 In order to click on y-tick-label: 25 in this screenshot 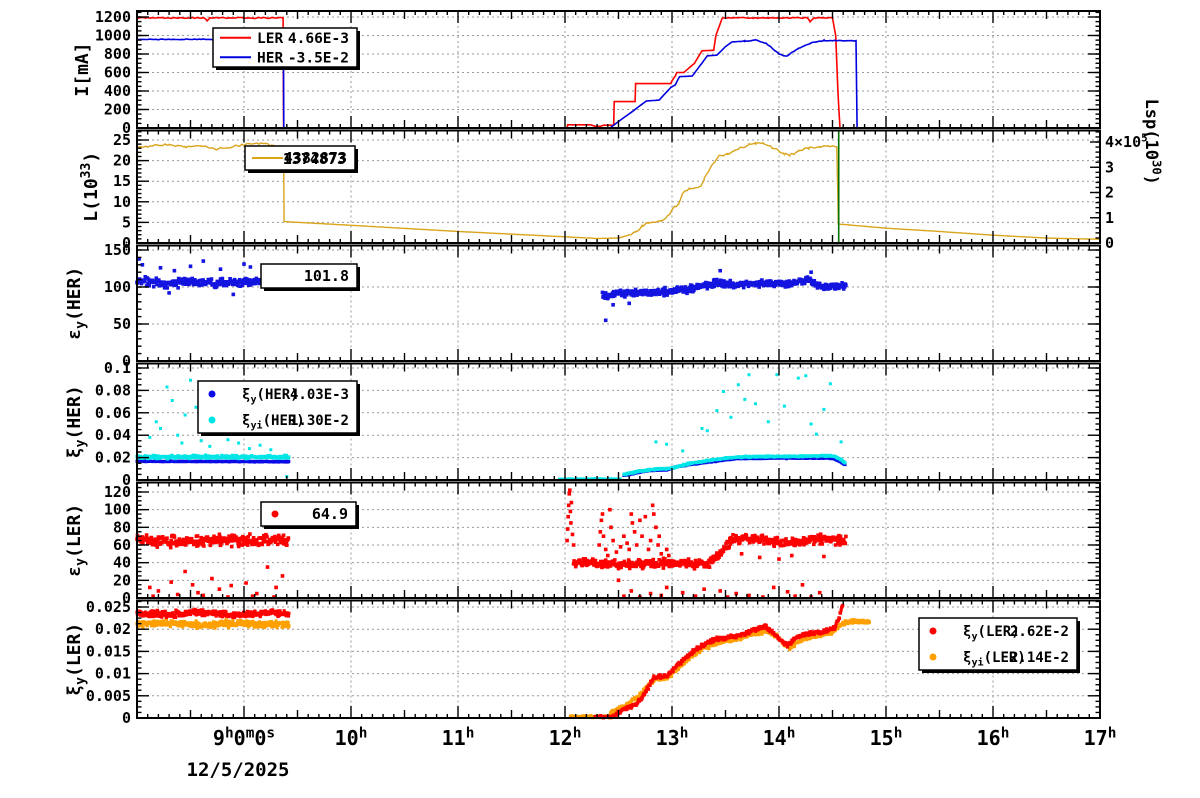, I will do `click(122, 140)`.